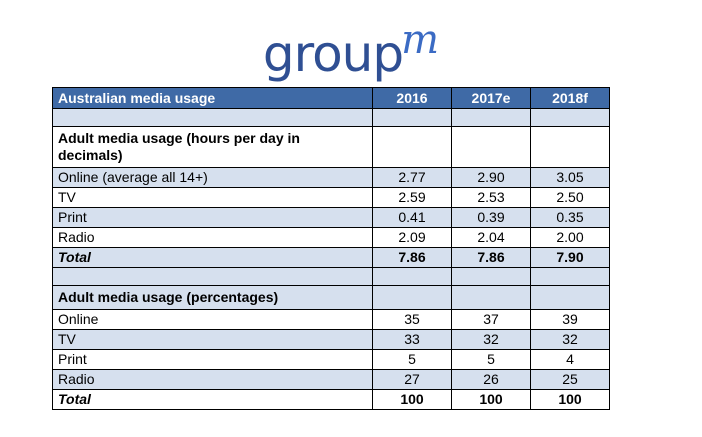 The width and height of the screenshot is (702, 437). What do you see at coordinates (412, 217) in the screenshot?
I see `cell-value: 0.41` at bounding box center [412, 217].